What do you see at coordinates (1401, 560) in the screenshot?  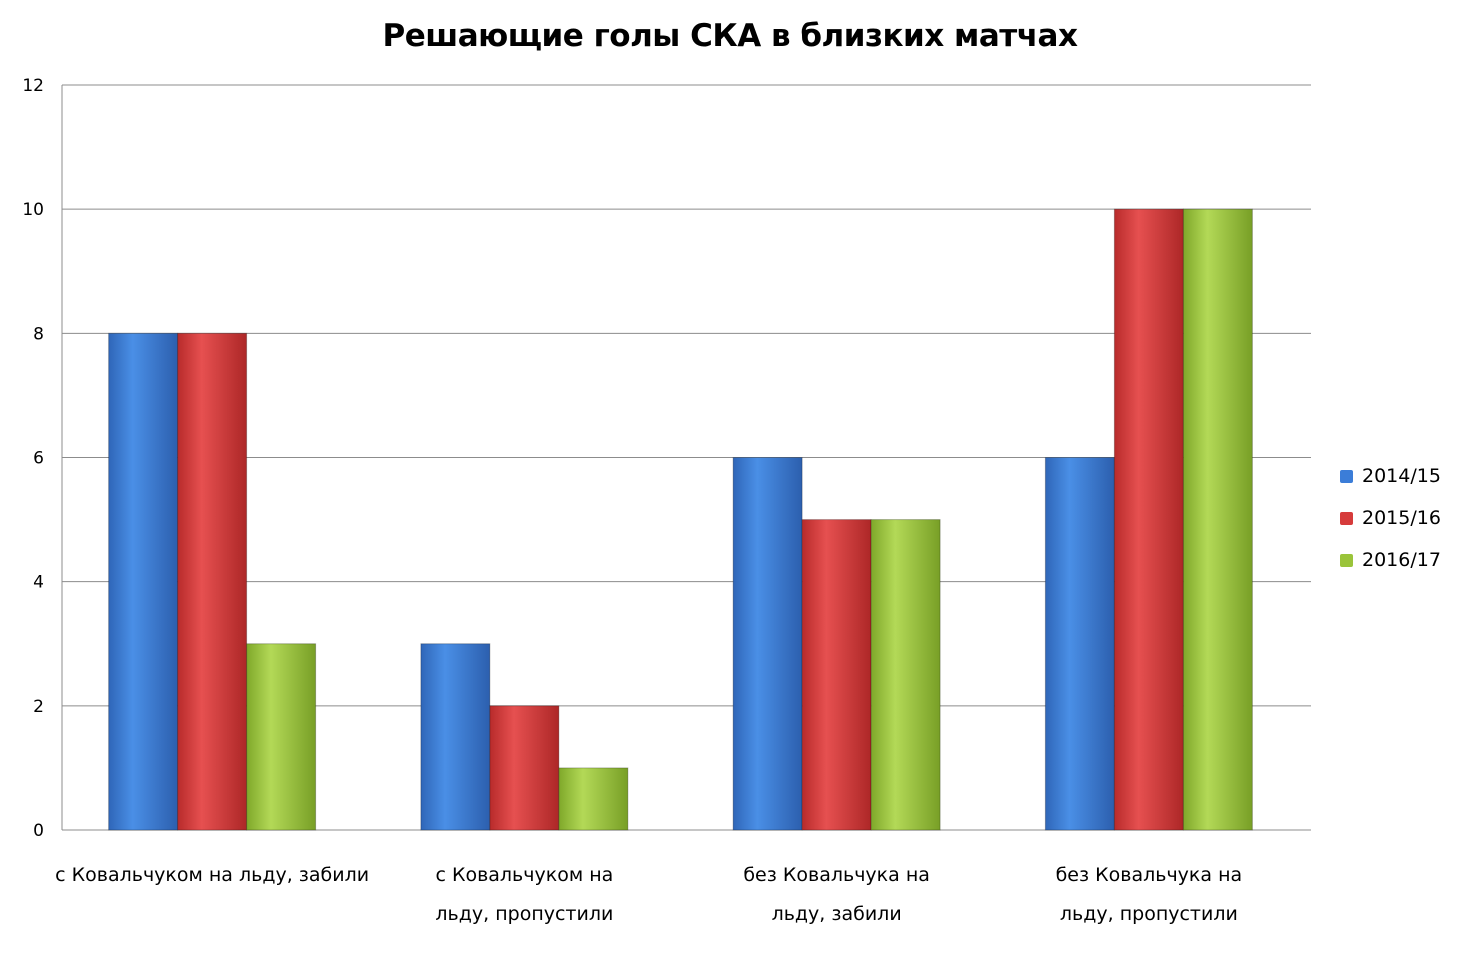 I see `legend-label: 2016/17` at bounding box center [1401, 560].